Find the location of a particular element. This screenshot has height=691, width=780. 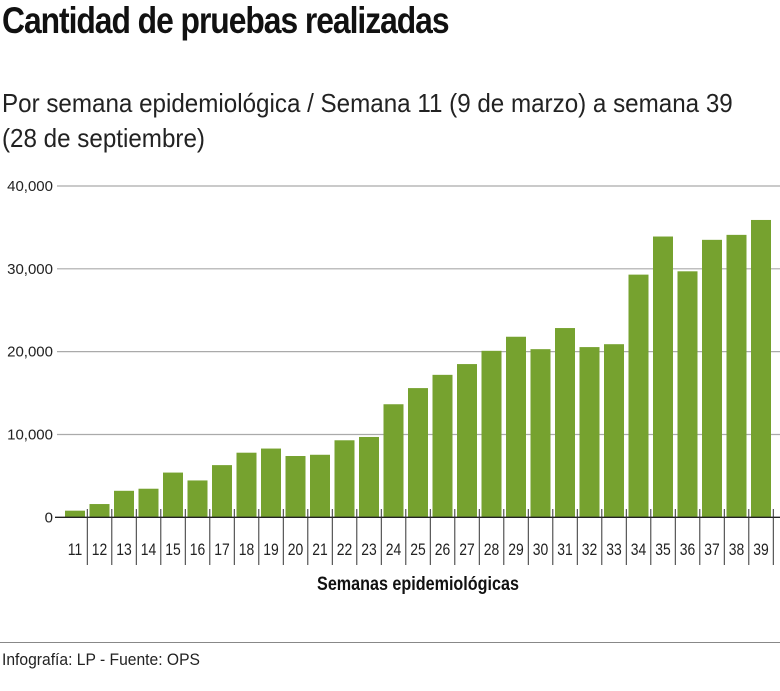

x-tick-label: 39 is located at coordinates (760, 550).